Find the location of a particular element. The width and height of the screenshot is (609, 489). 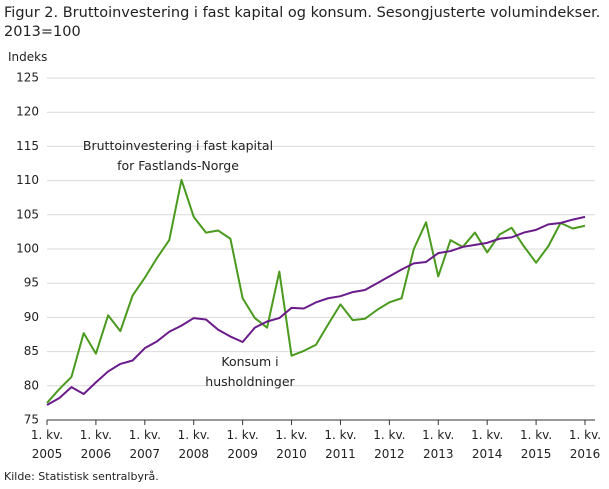

x-tick-label: 1. kv. 2008 is located at coordinates (193, 444).